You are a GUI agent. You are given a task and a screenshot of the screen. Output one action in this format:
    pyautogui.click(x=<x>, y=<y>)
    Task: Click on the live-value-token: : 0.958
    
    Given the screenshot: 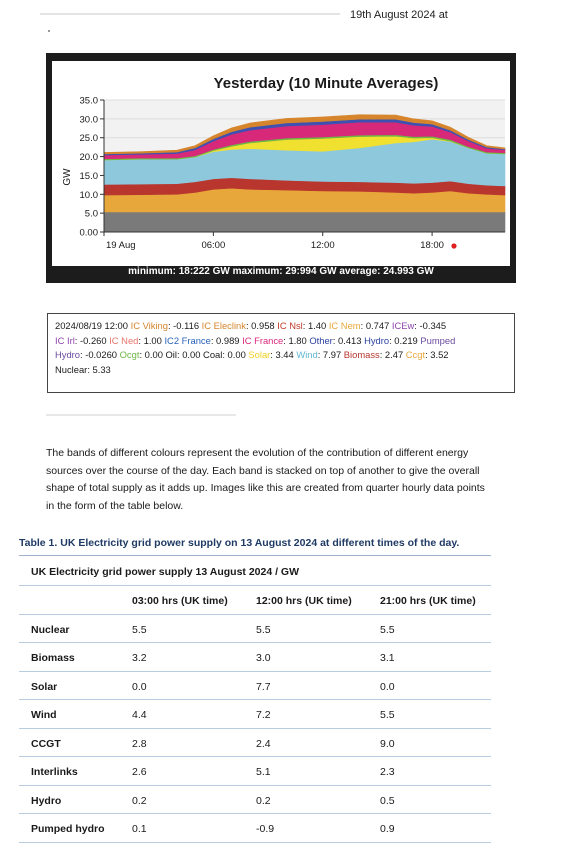 What is the action you would take?
    pyautogui.click(x=261, y=325)
    